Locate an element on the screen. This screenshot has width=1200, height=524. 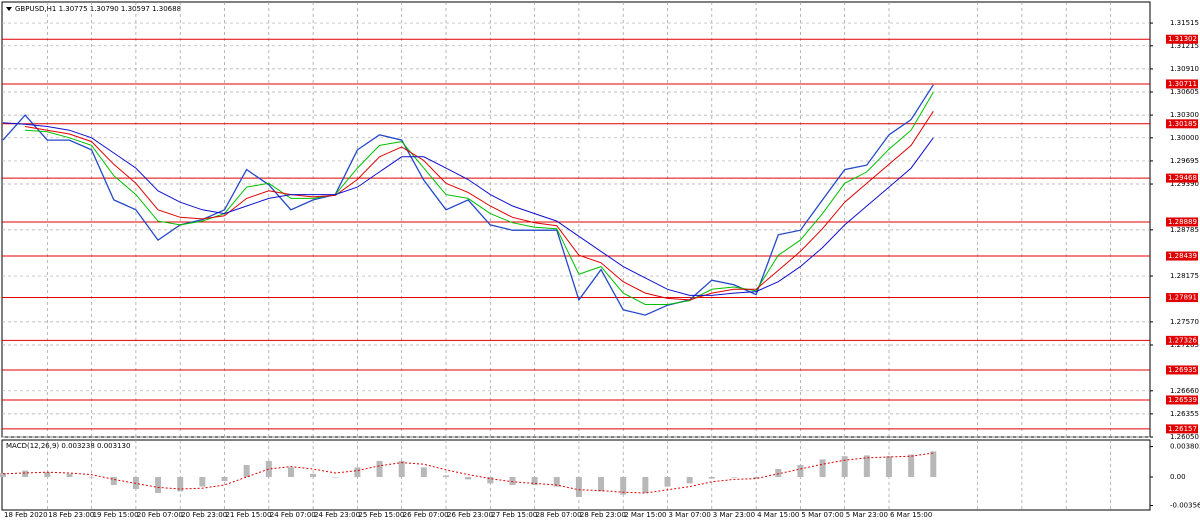
y-tick-label: 1.30300 is located at coordinates (1184, 115).